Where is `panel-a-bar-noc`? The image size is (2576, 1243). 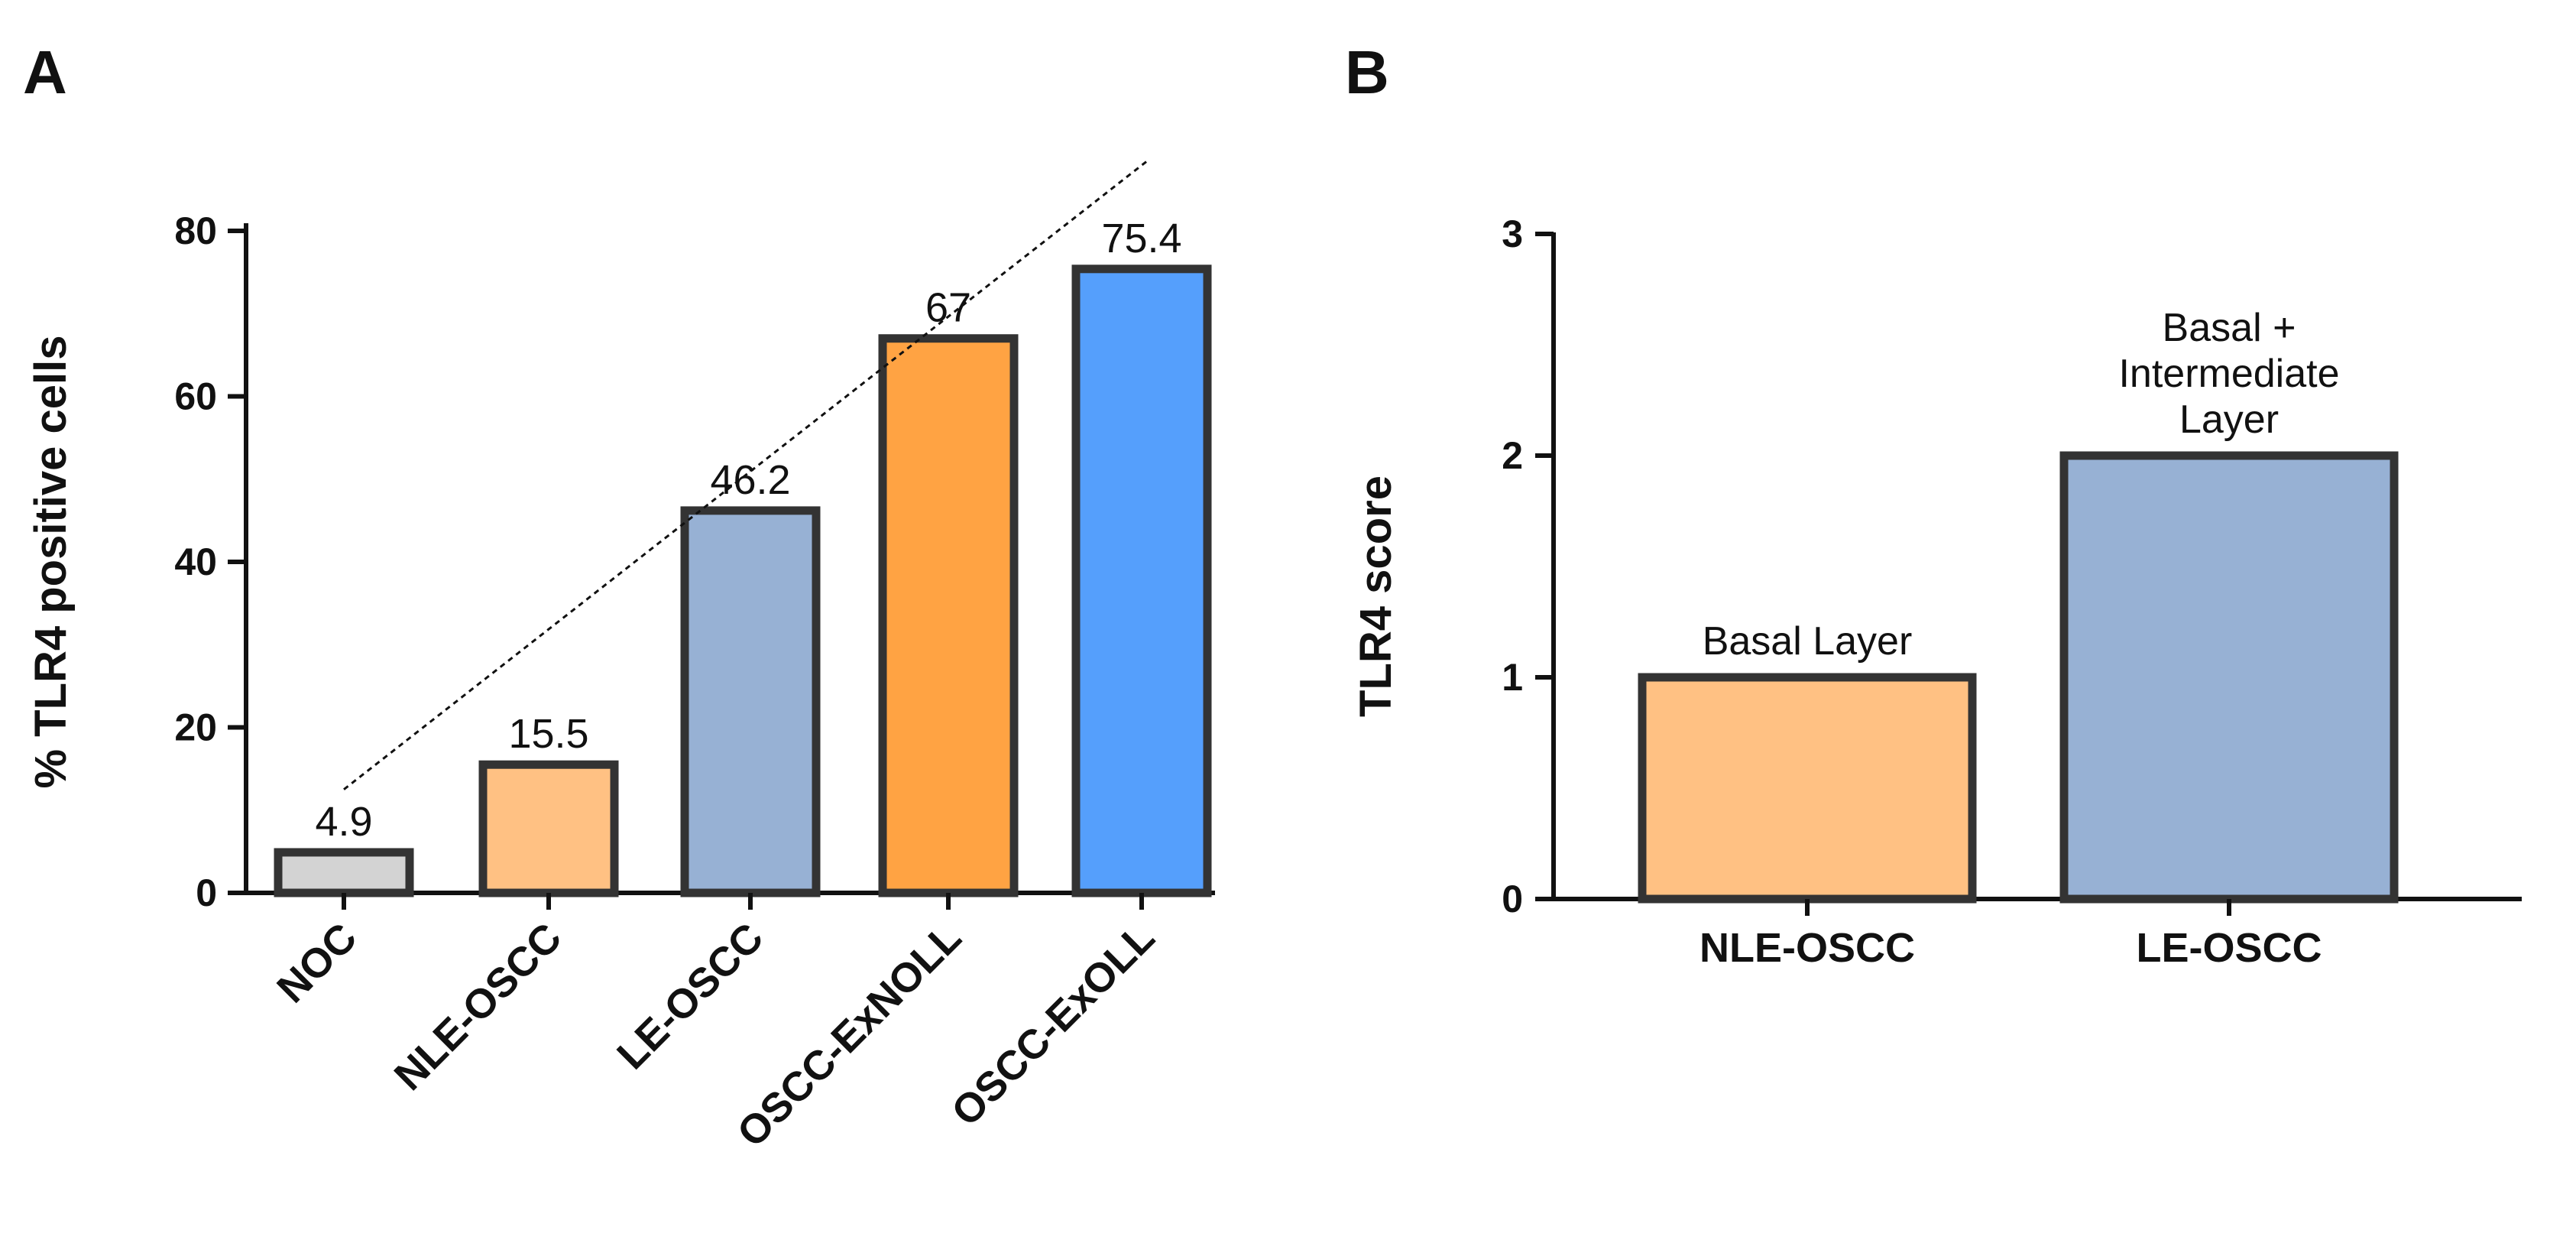
panel-a-bar-noc is located at coordinates (344, 872).